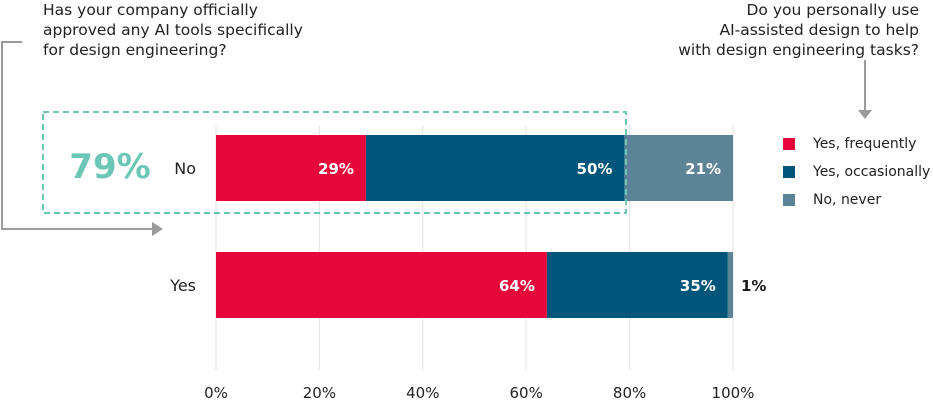 The height and width of the screenshot is (400, 933). Describe the element at coordinates (753, 286) in the screenshot. I see `value-label: 1%` at that location.